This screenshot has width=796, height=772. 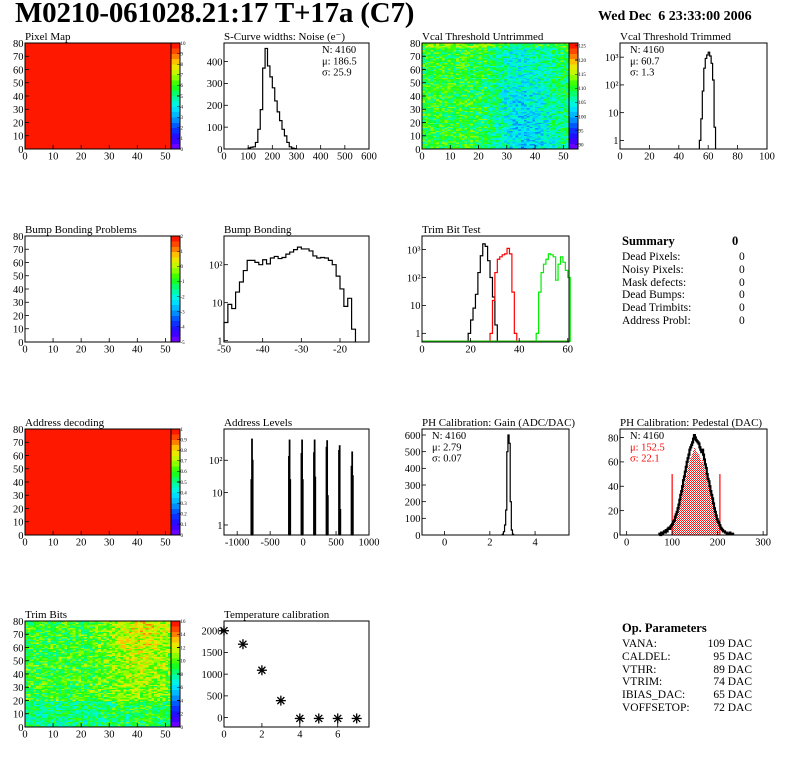 What do you see at coordinates (109, 350) in the screenshot?
I see `x-tick-label: 30` at bounding box center [109, 350].